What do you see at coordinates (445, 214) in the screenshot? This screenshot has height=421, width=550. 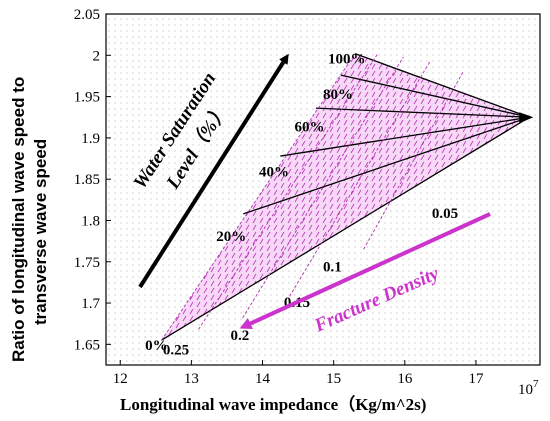 I see `density-label: 0.05` at bounding box center [445, 214].